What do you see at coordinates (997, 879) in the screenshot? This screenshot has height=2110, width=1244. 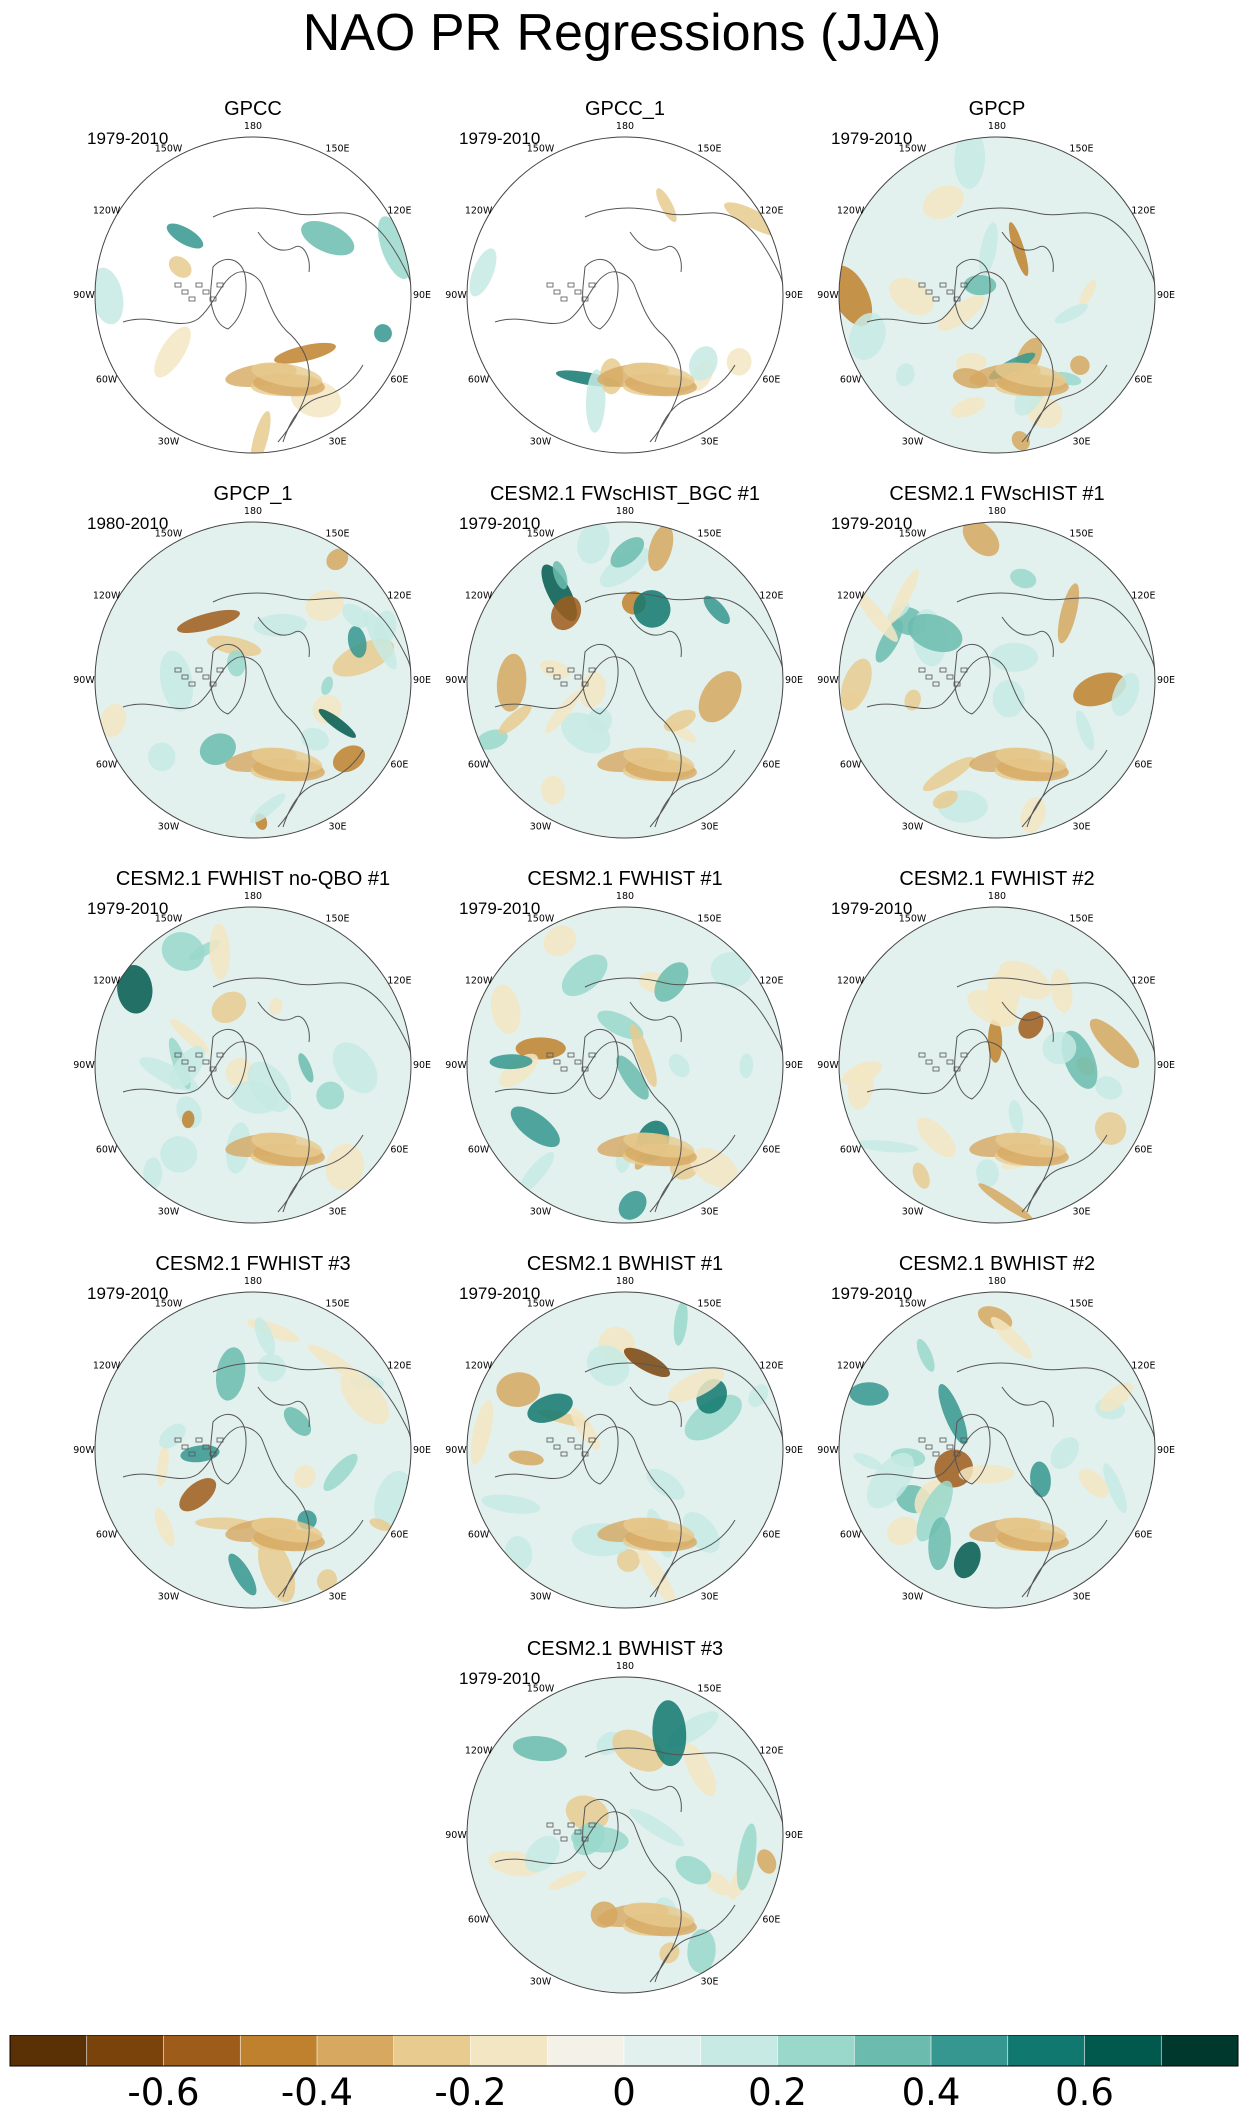 I see `panel-title: CESM2.1 FWHIST #2` at bounding box center [997, 879].